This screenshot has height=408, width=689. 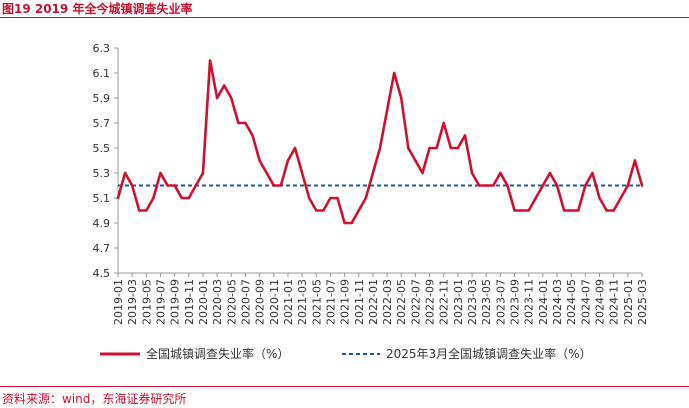 What do you see at coordinates (189, 302) in the screenshot?
I see `x-tick-label: 2019-11` at bounding box center [189, 302].